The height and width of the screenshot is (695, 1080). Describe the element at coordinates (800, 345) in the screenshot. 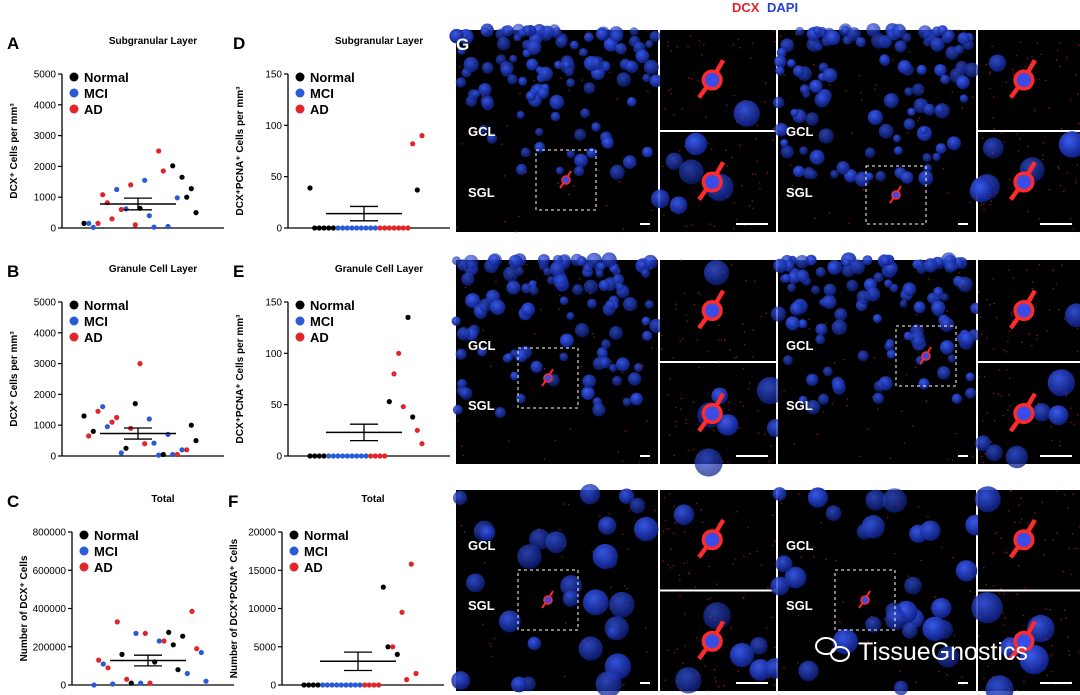

I see `gcl-label: GCL` at that location.